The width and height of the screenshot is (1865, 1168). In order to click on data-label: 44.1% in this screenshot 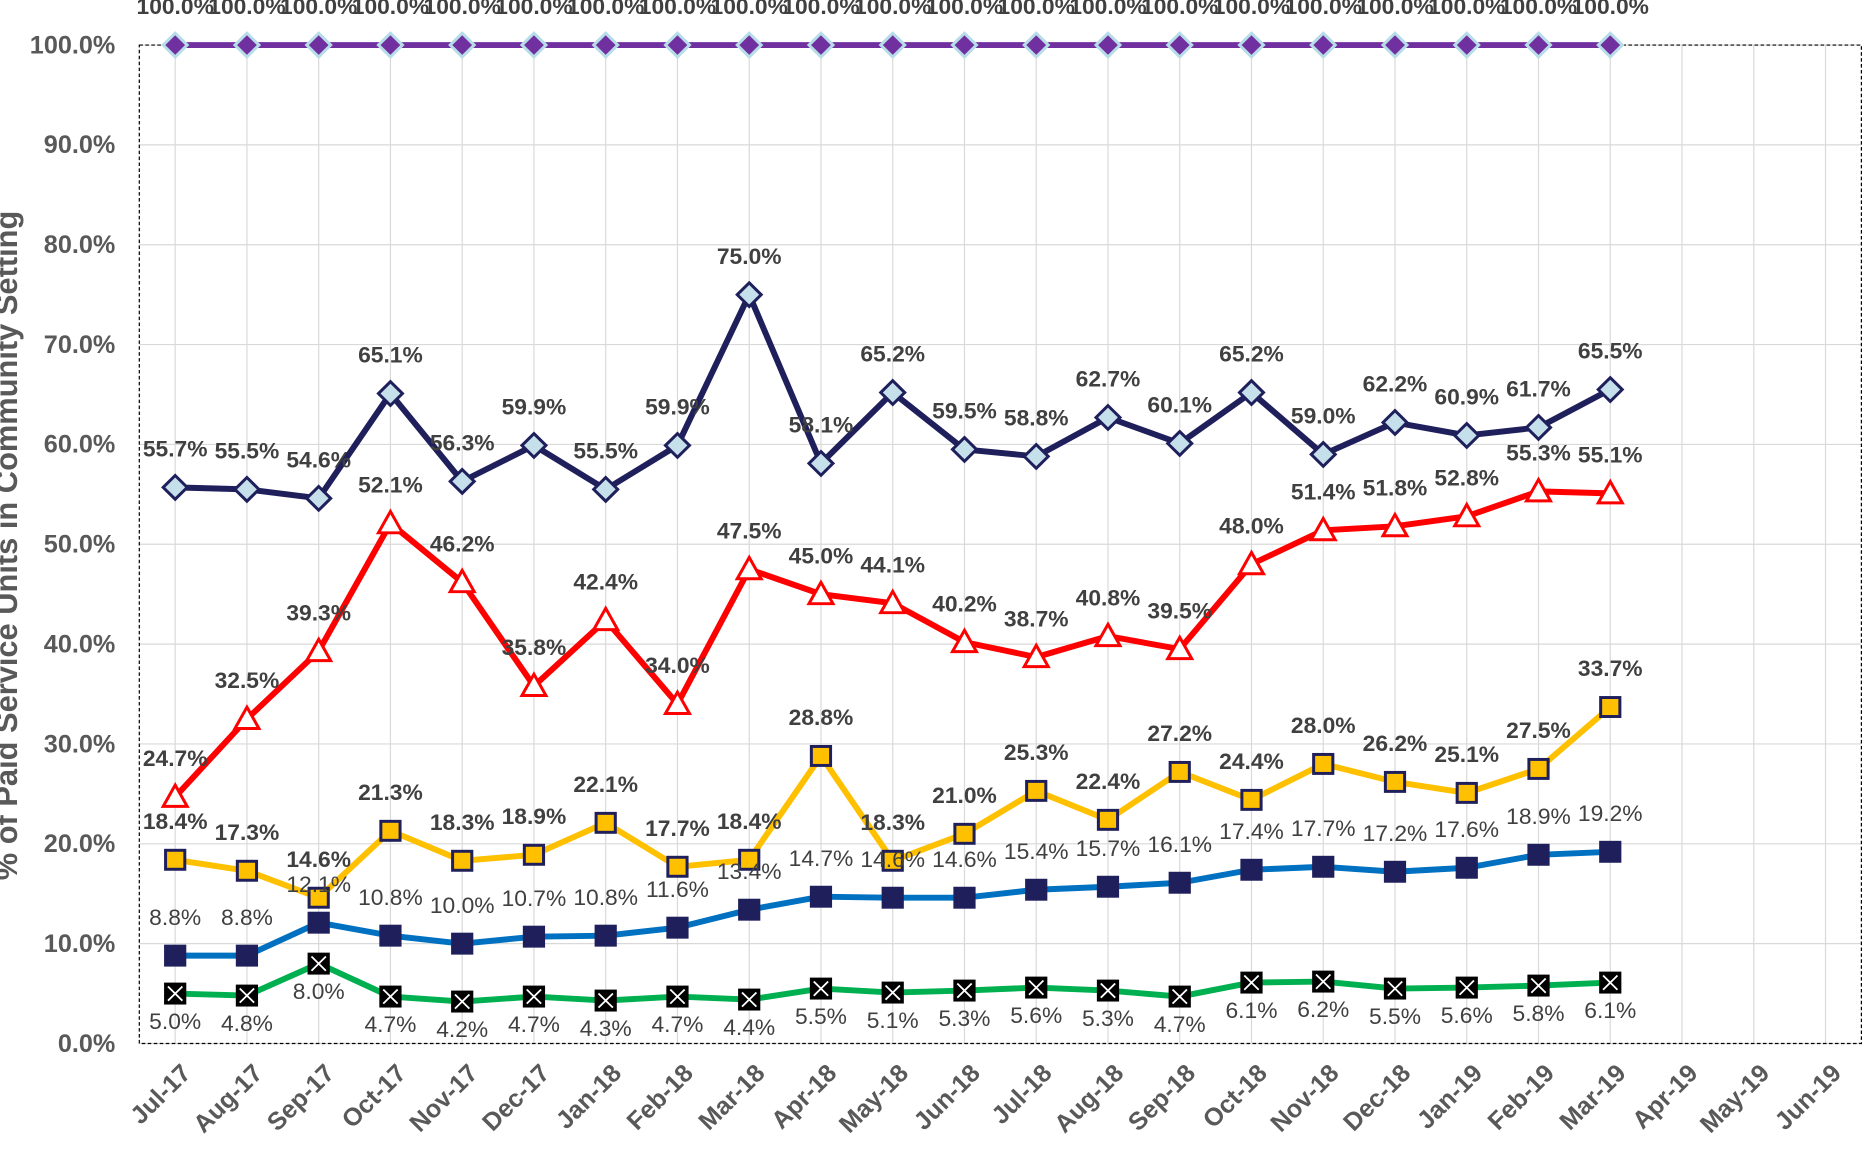, I will do `click(892, 564)`.